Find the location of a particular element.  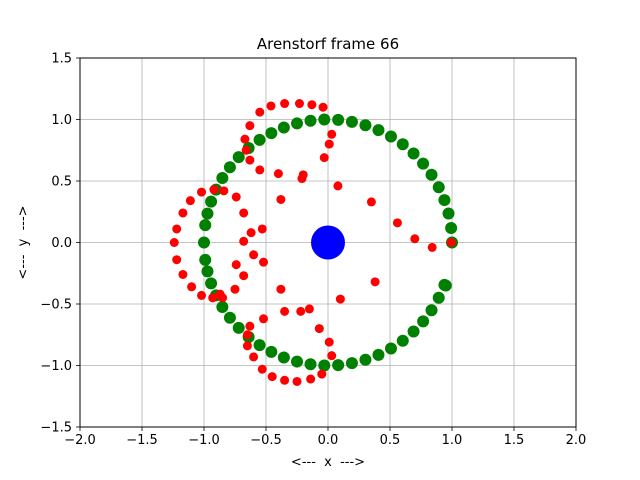

x-tick-label: 2.0 is located at coordinates (576, 440).